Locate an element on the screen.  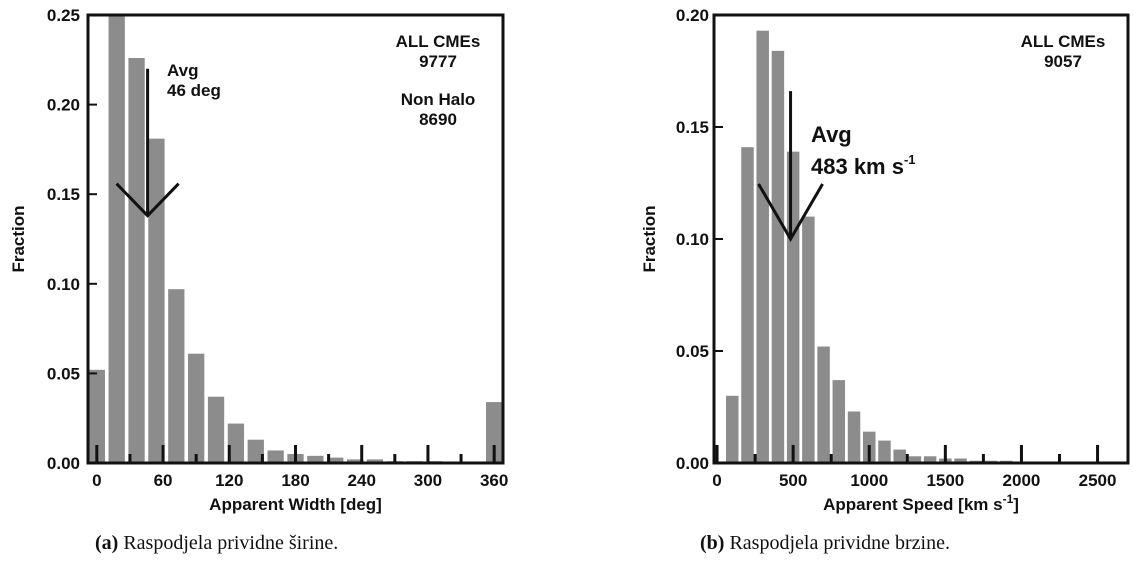
caption-b-label: (b) is located at coordinates (712, 543).